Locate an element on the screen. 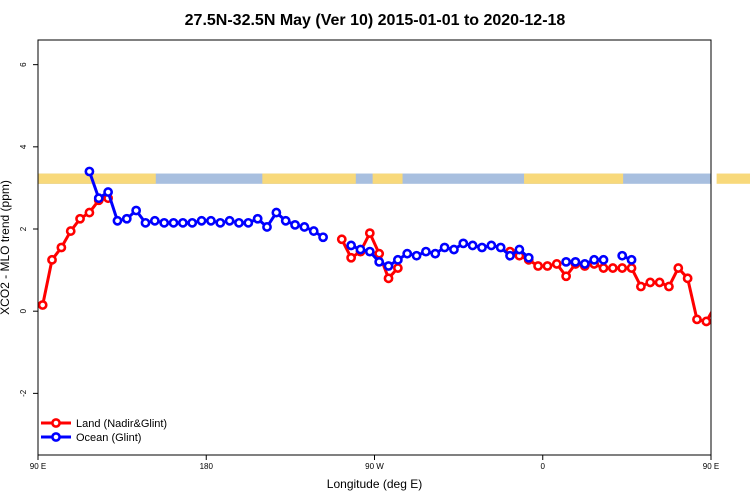 The image size is (750, 500). y-tick-label: -2 is located at coordinates (23, 393).